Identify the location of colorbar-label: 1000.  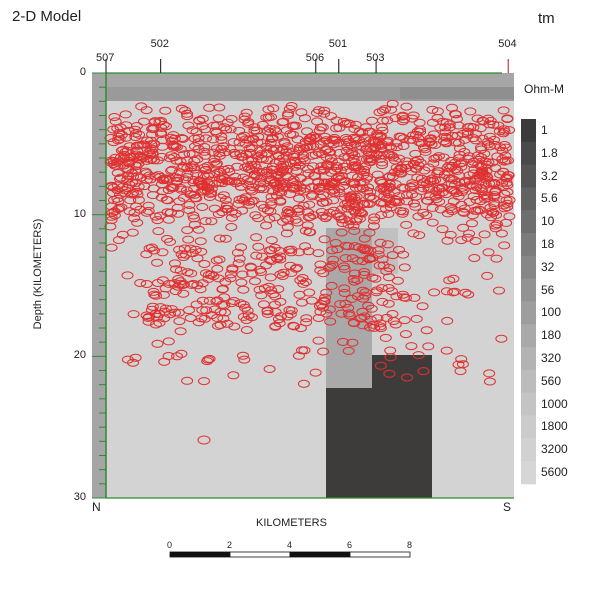
(554, 403).